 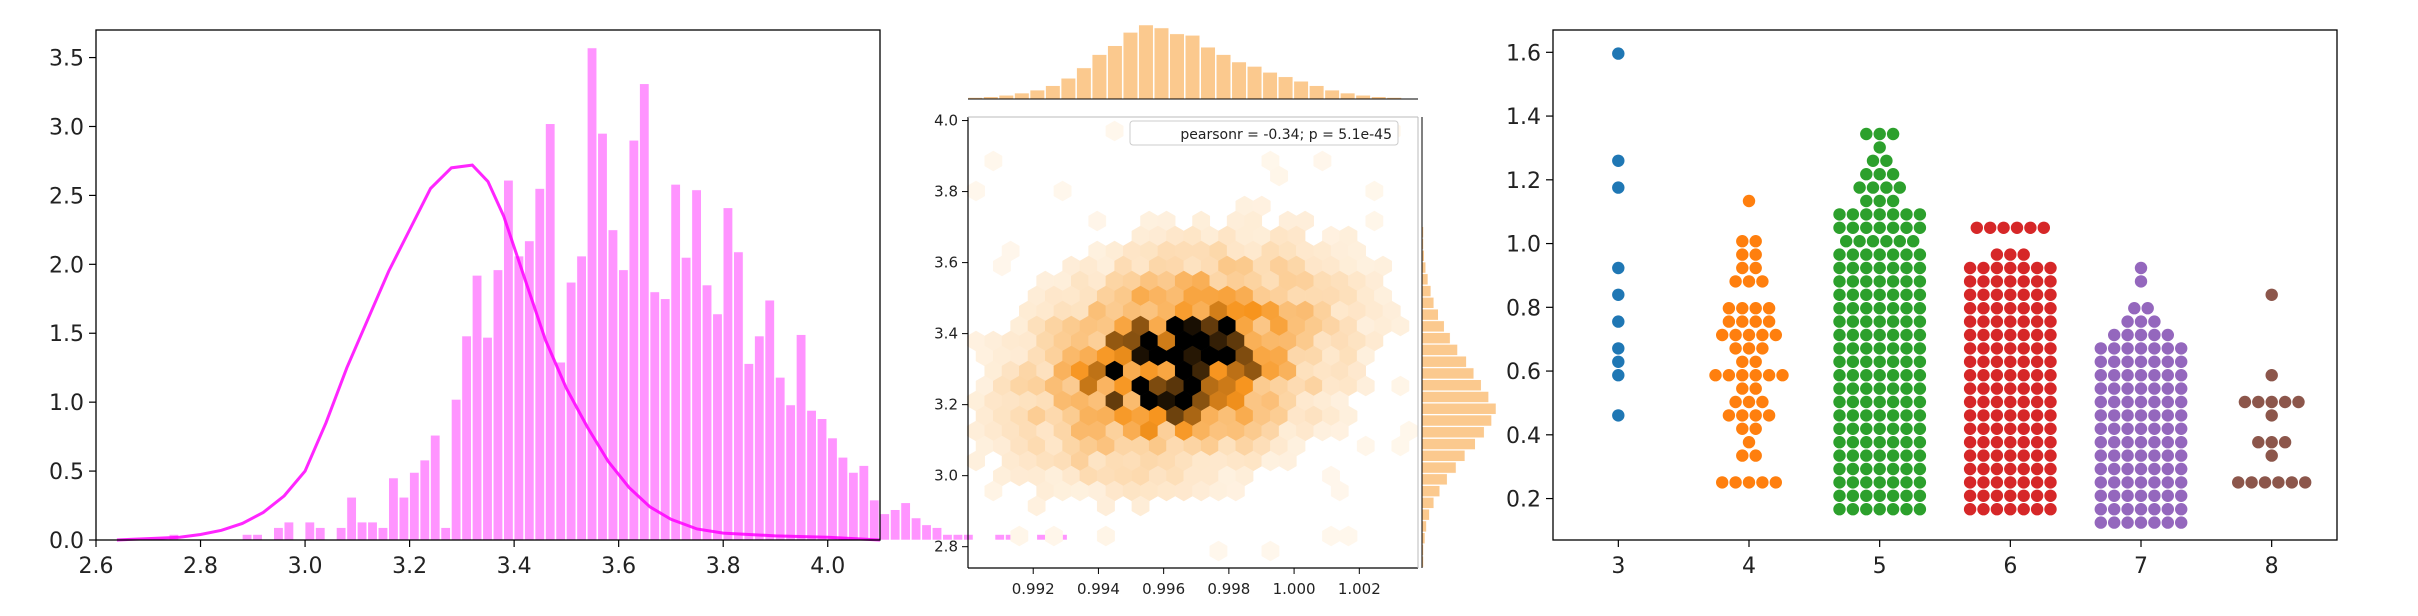 What do you see at coordinates (1523, 53) in the screenshot?
I see `y-tick-label: 1.6` at bounding box center [1523, 53].